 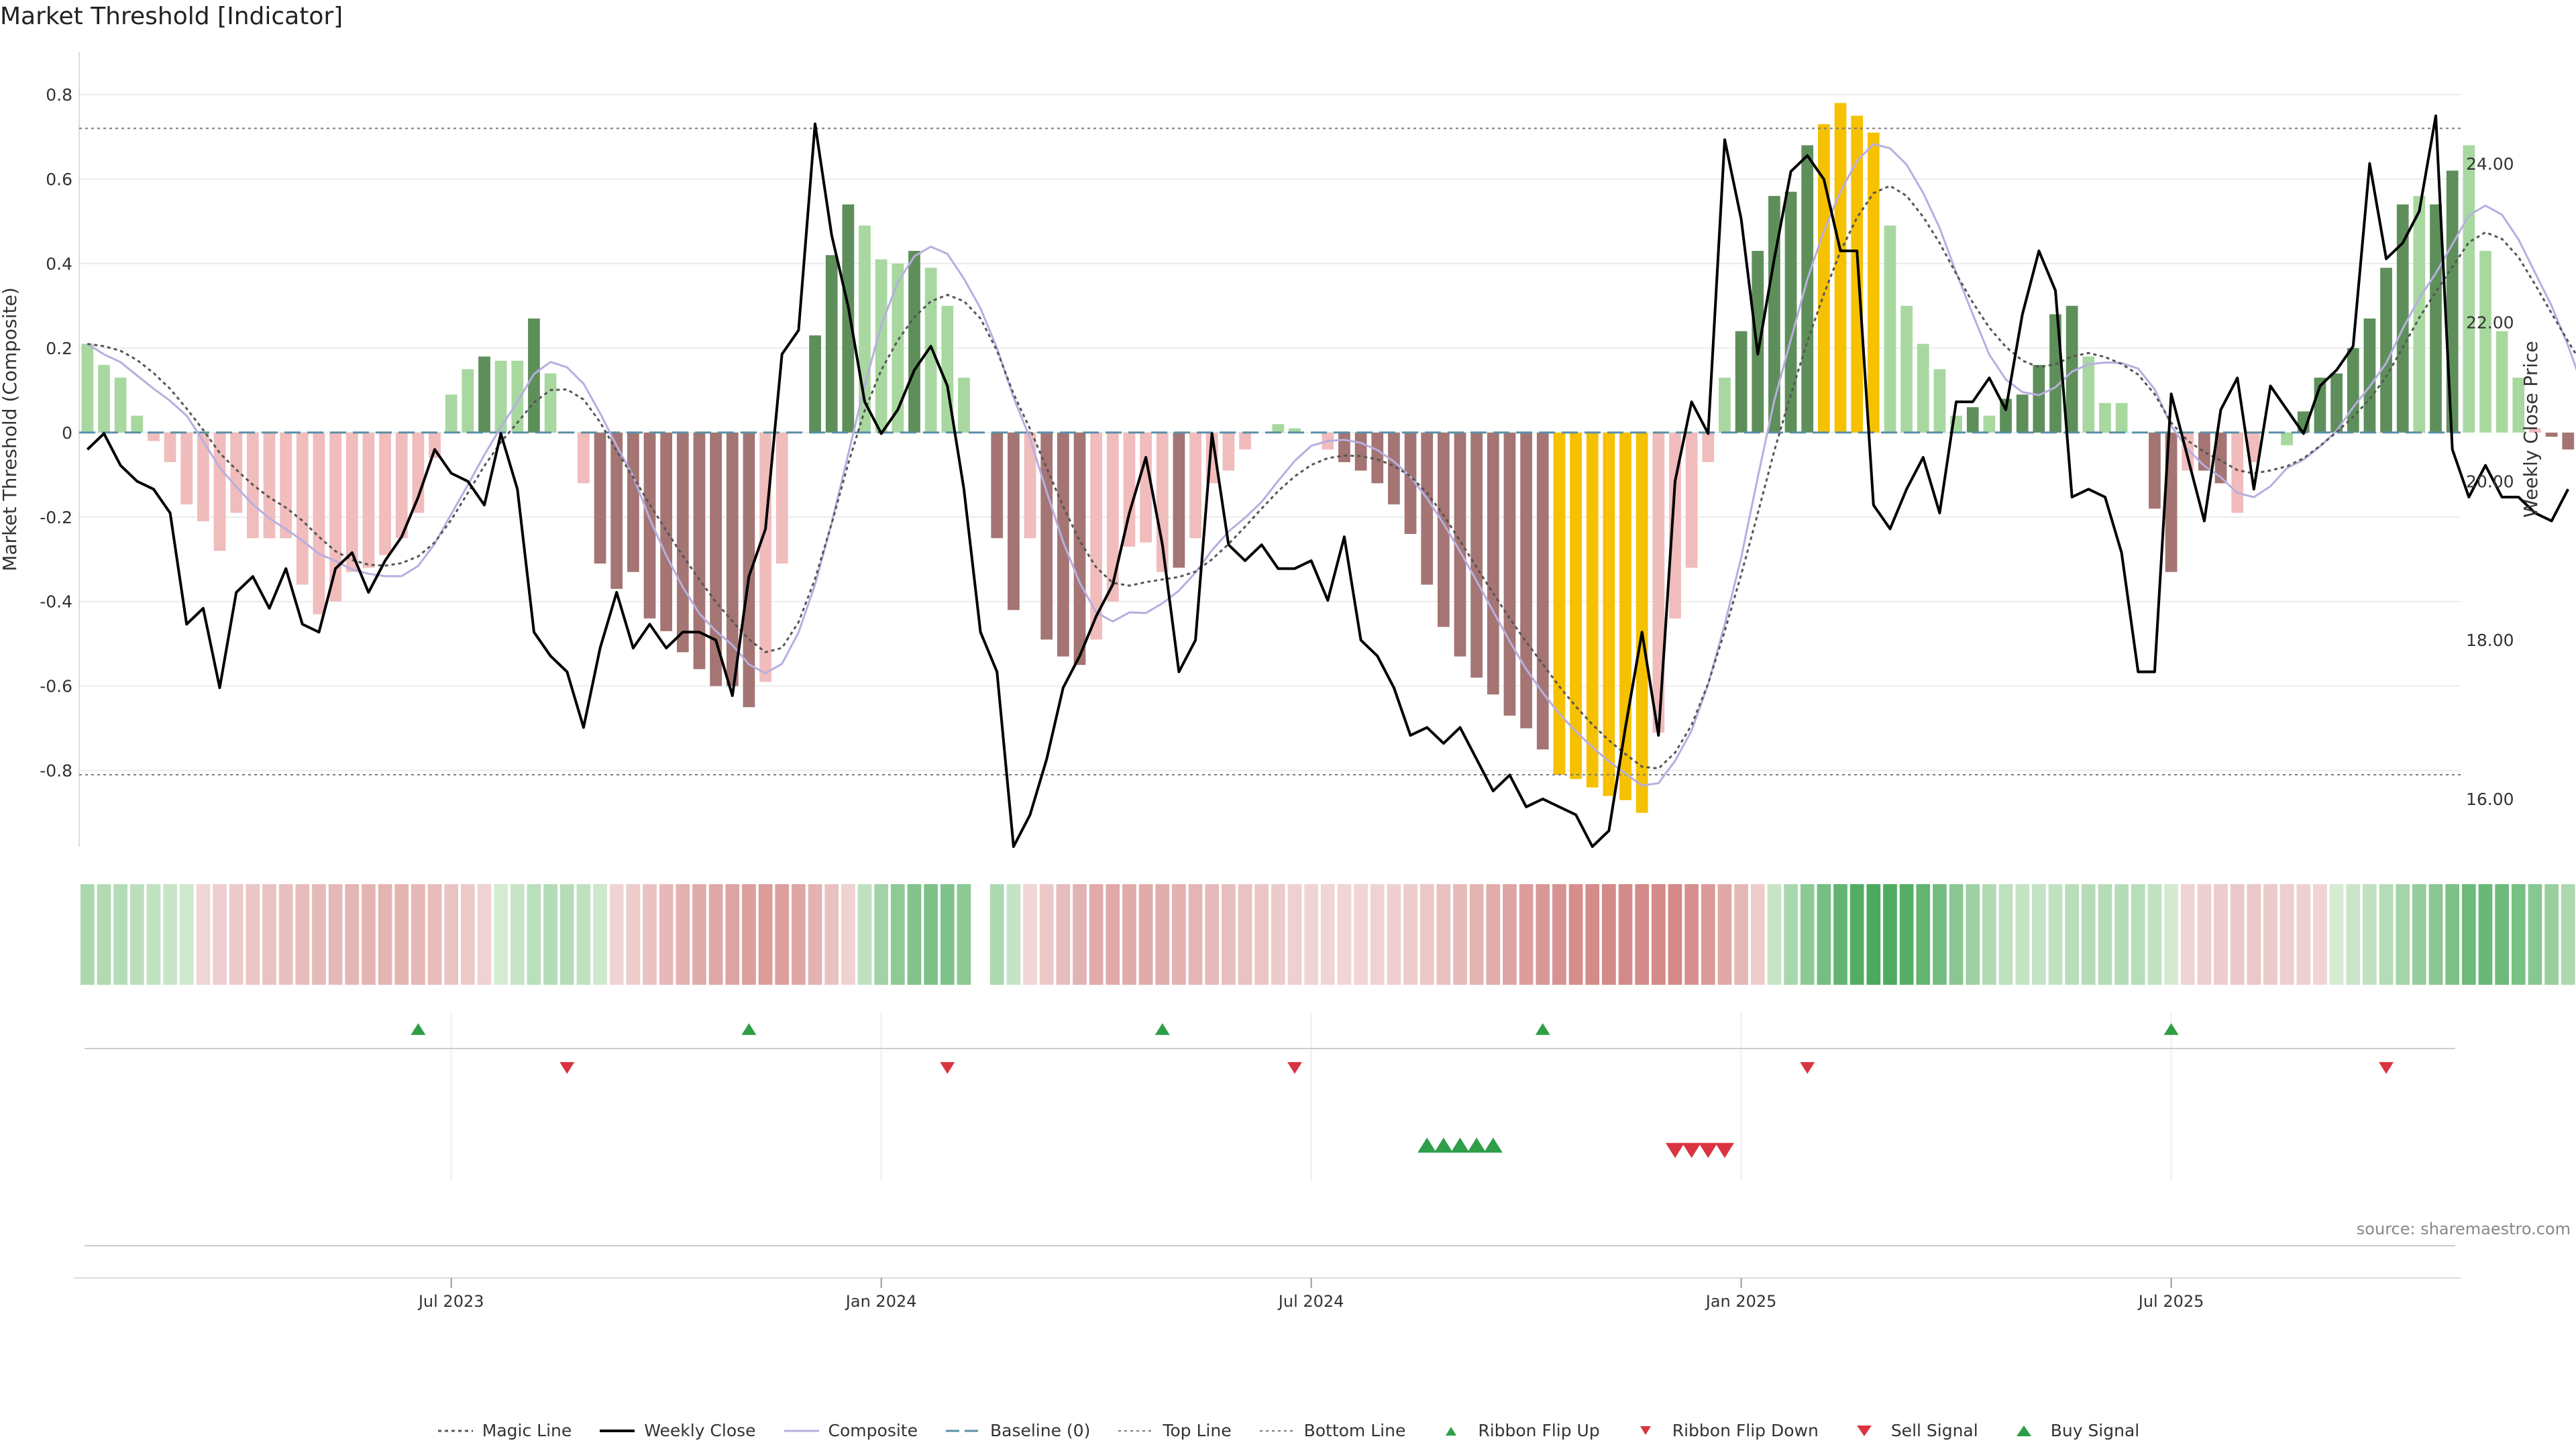 What do you see at coordinates (1162, 1029) in the screenshot?
I see `ribbon-flip-up-marker` at bounding box center [1162, 1029].